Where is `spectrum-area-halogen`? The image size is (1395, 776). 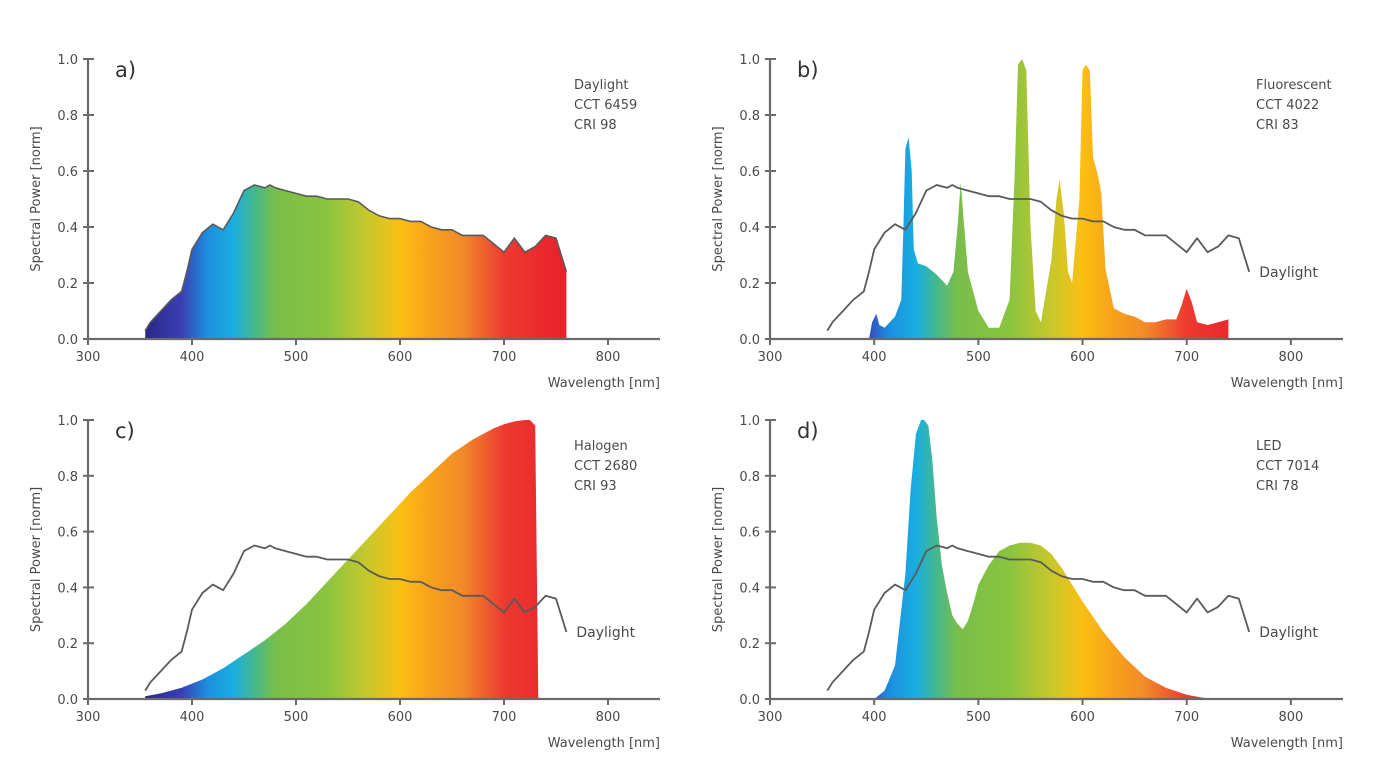 spectrum-area-halogen is located at coordinates (342, 559).